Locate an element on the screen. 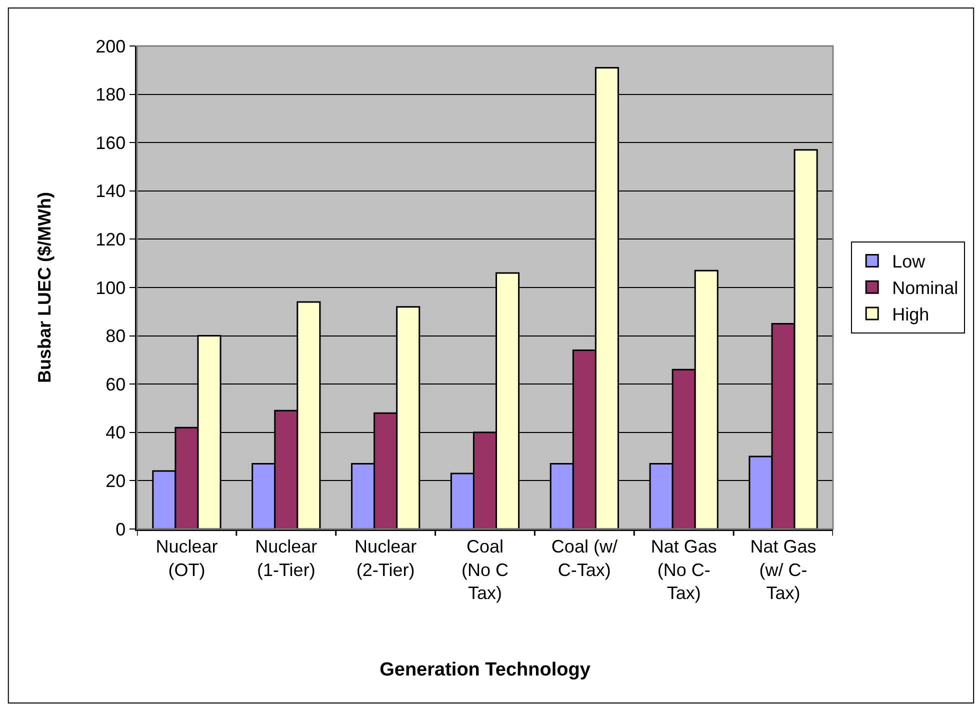  x-tick-label: Nuclear (1-Tier) is located at coordinates (286, 558).